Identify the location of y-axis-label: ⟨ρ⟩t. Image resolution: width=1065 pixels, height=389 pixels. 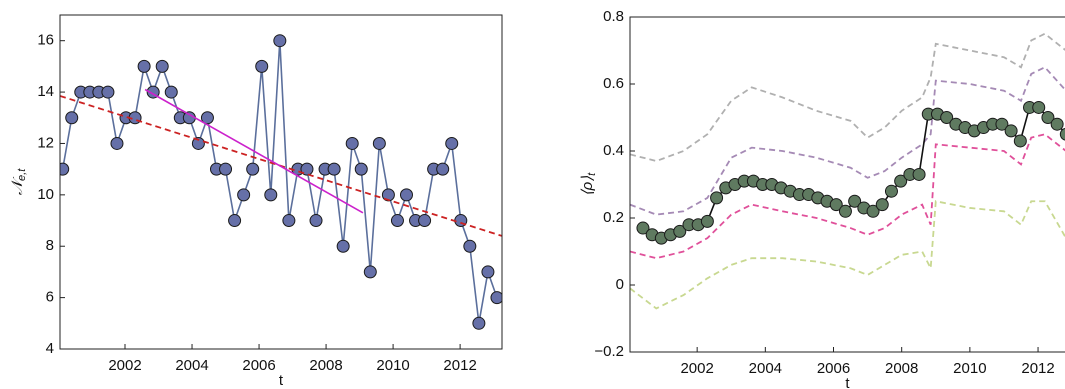
(588, 184).